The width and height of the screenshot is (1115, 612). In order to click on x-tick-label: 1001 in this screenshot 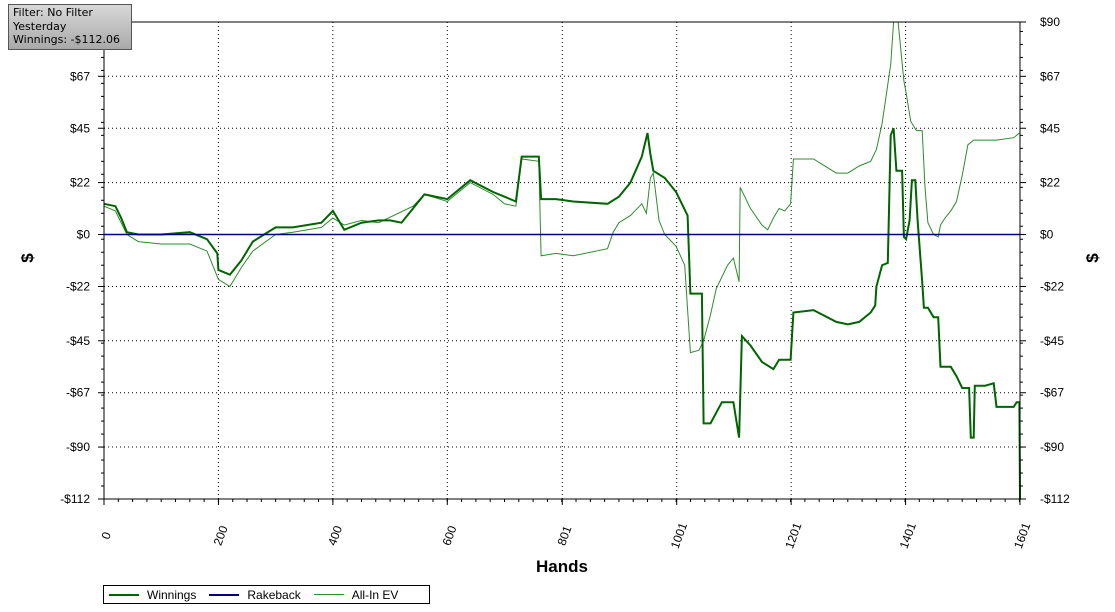, I will do `click(679, 535)`.